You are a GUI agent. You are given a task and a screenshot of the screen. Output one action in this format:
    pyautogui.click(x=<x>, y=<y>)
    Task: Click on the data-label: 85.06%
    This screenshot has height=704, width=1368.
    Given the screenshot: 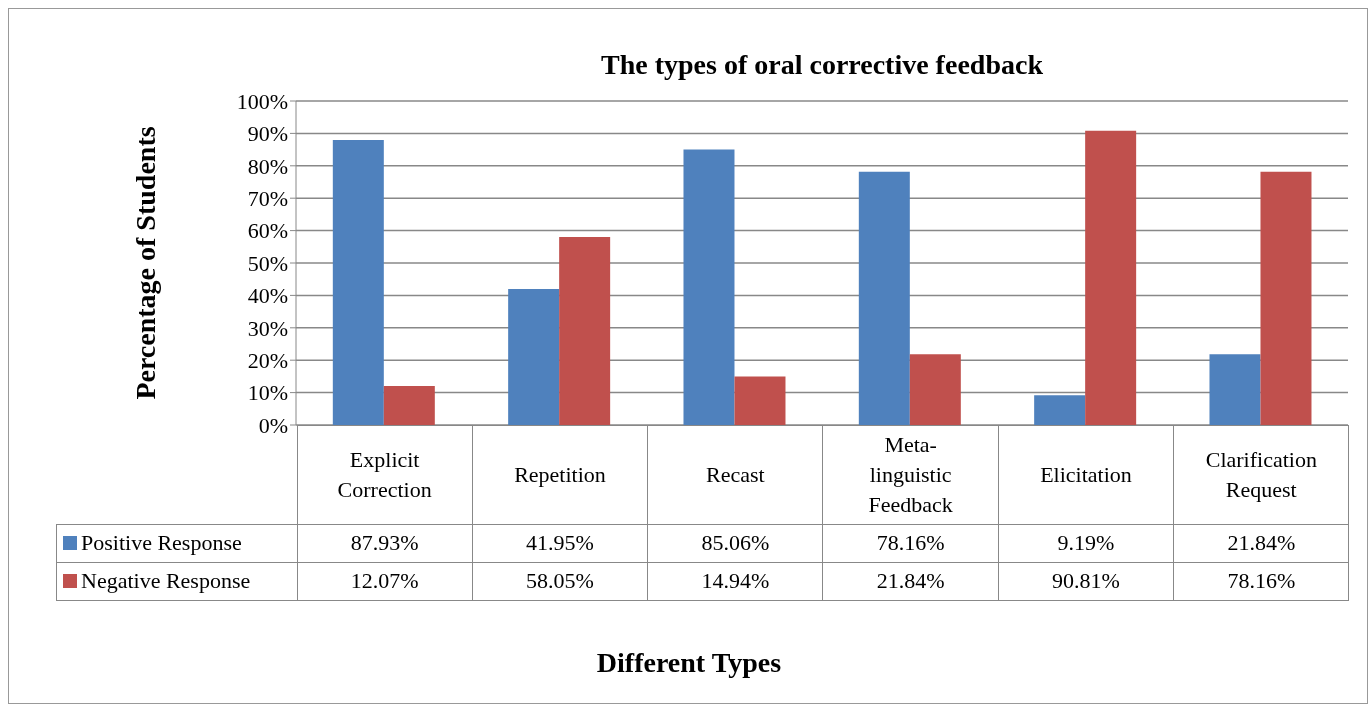 What is the action you would take?
    pyautogui.click(x=735, y=543)
    